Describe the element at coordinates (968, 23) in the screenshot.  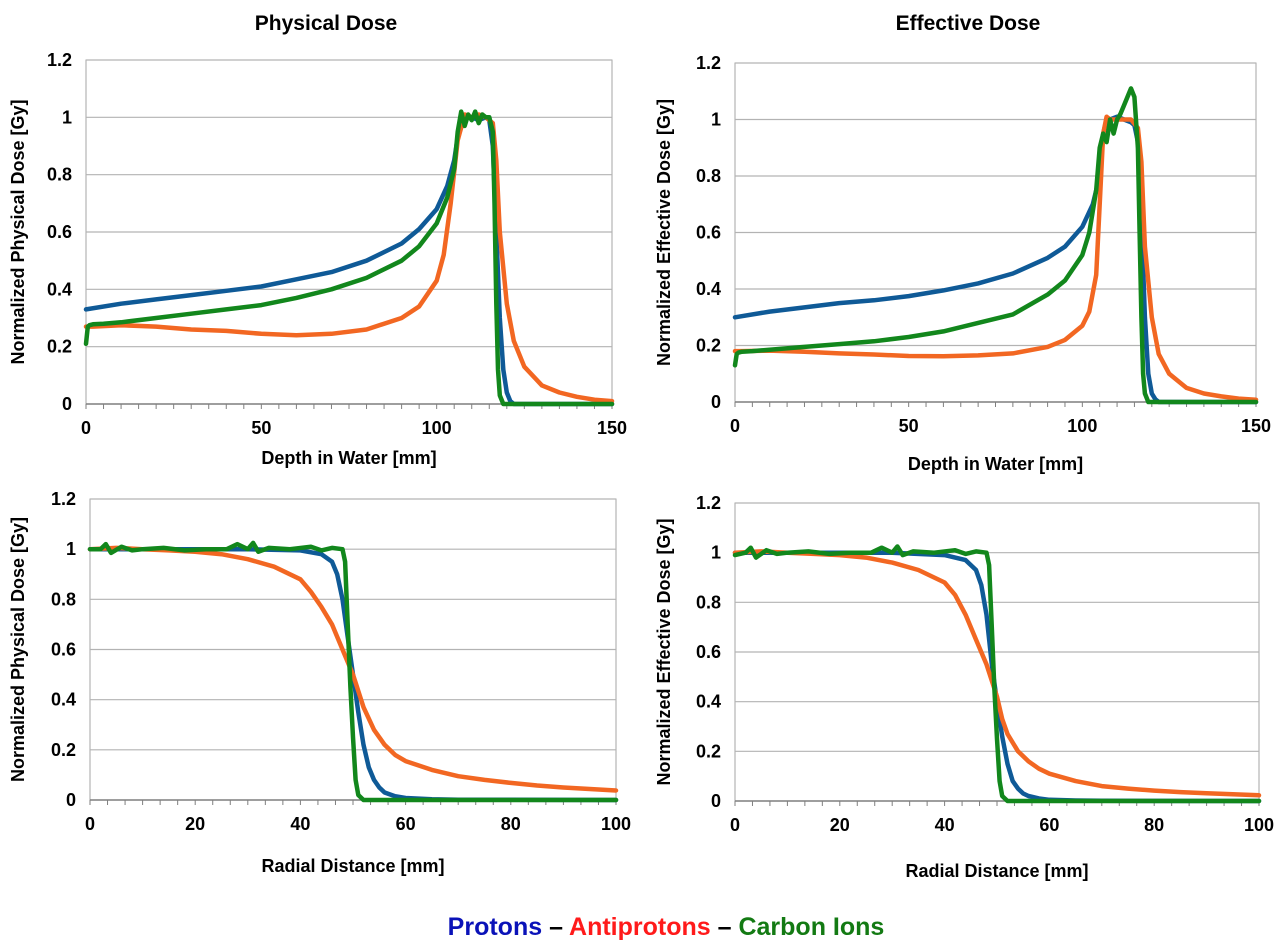
I see `column-title-effective: Effective Dose` at that location.